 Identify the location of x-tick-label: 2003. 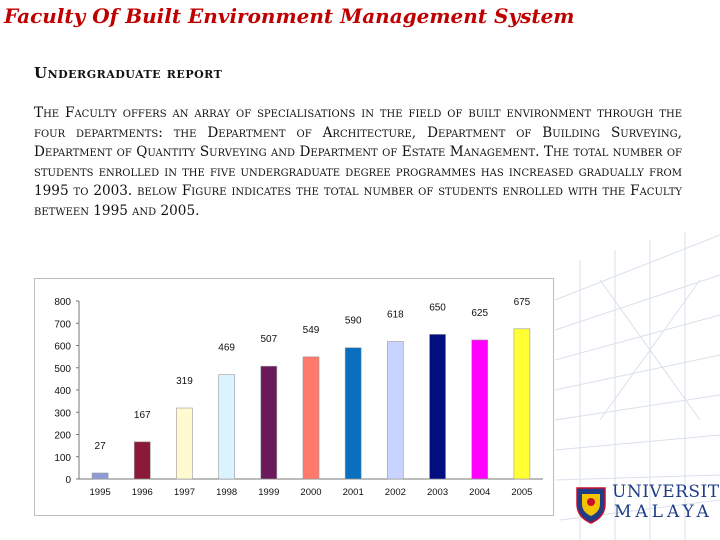
(437, 492).